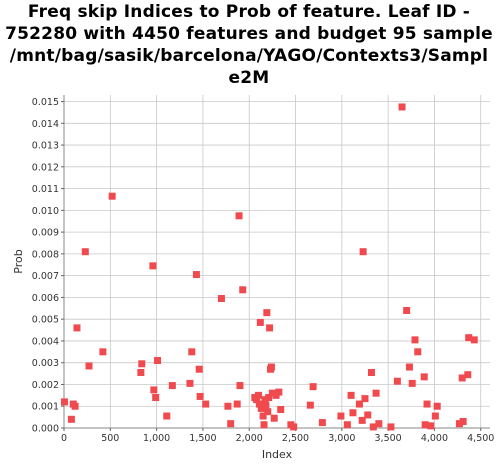  Describe the element at coordinates (45, 124) in the screenshot. I see `y-tick-label: 0.014` at that location.